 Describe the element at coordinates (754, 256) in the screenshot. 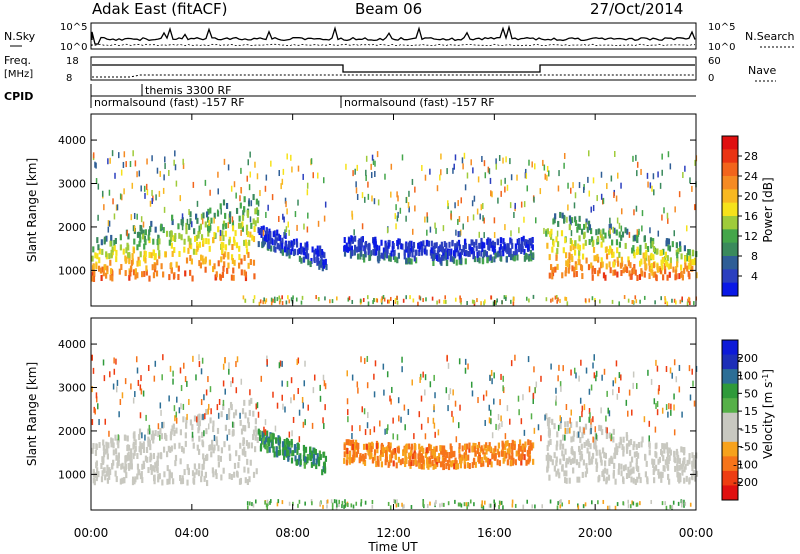

I see `colorbar-tick-label: 8` at that location.